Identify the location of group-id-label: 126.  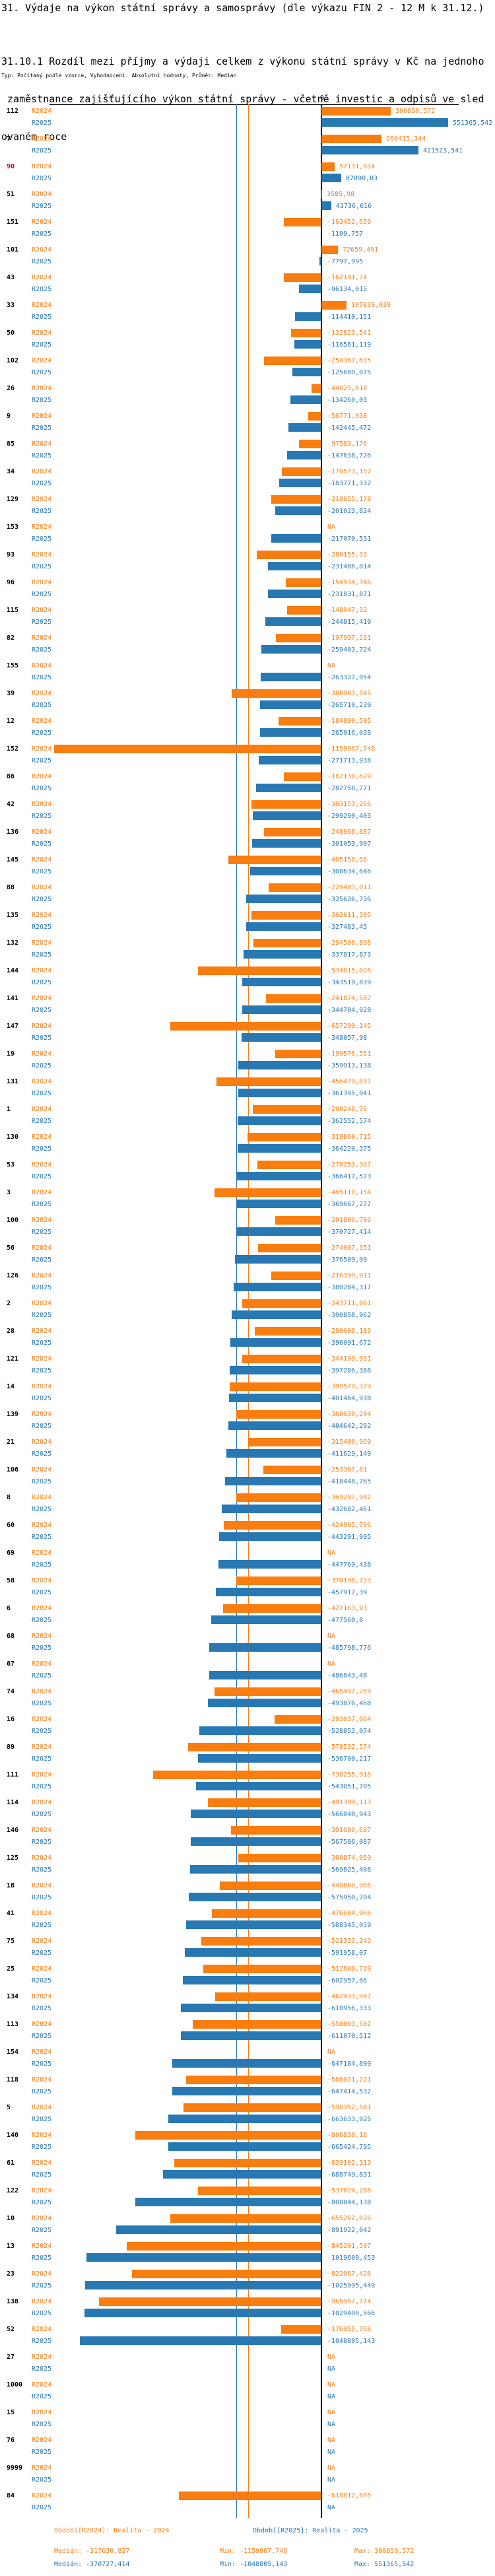
(13, 1276).